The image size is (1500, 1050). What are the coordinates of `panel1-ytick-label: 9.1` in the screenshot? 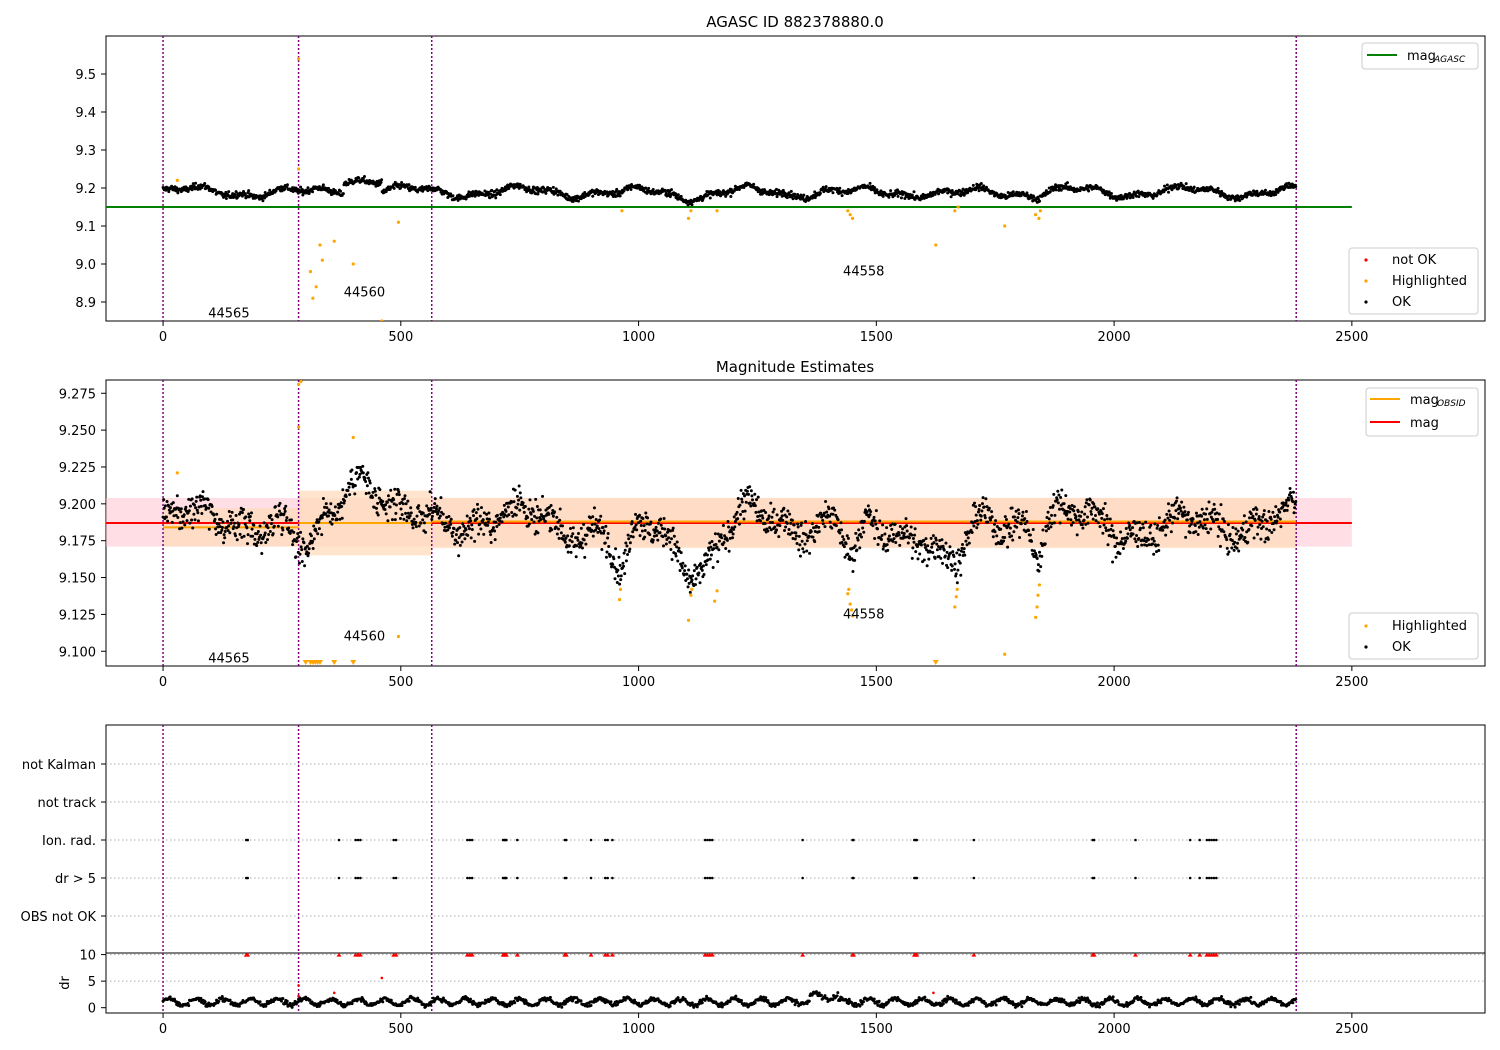 It's located at (85, 227).